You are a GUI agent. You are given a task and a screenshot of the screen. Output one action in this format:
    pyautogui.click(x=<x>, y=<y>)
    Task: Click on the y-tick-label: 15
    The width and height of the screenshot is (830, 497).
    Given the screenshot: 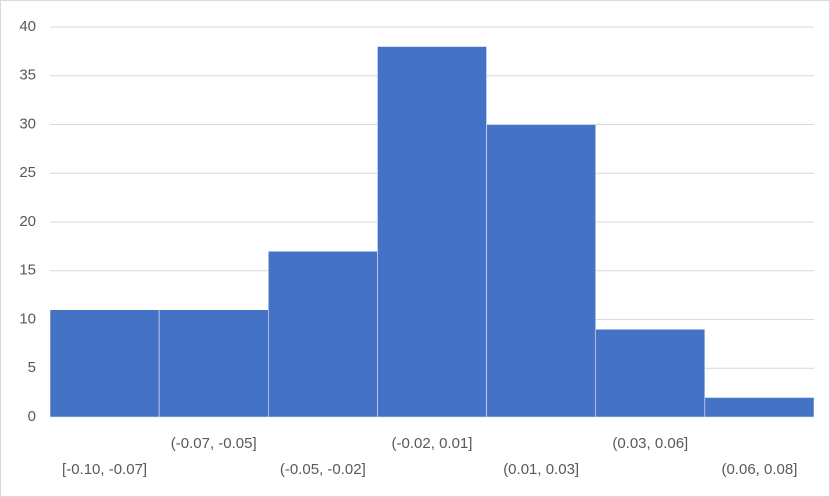 What is the action you would take?
    pyautogui.click(x=27, y=270)
    